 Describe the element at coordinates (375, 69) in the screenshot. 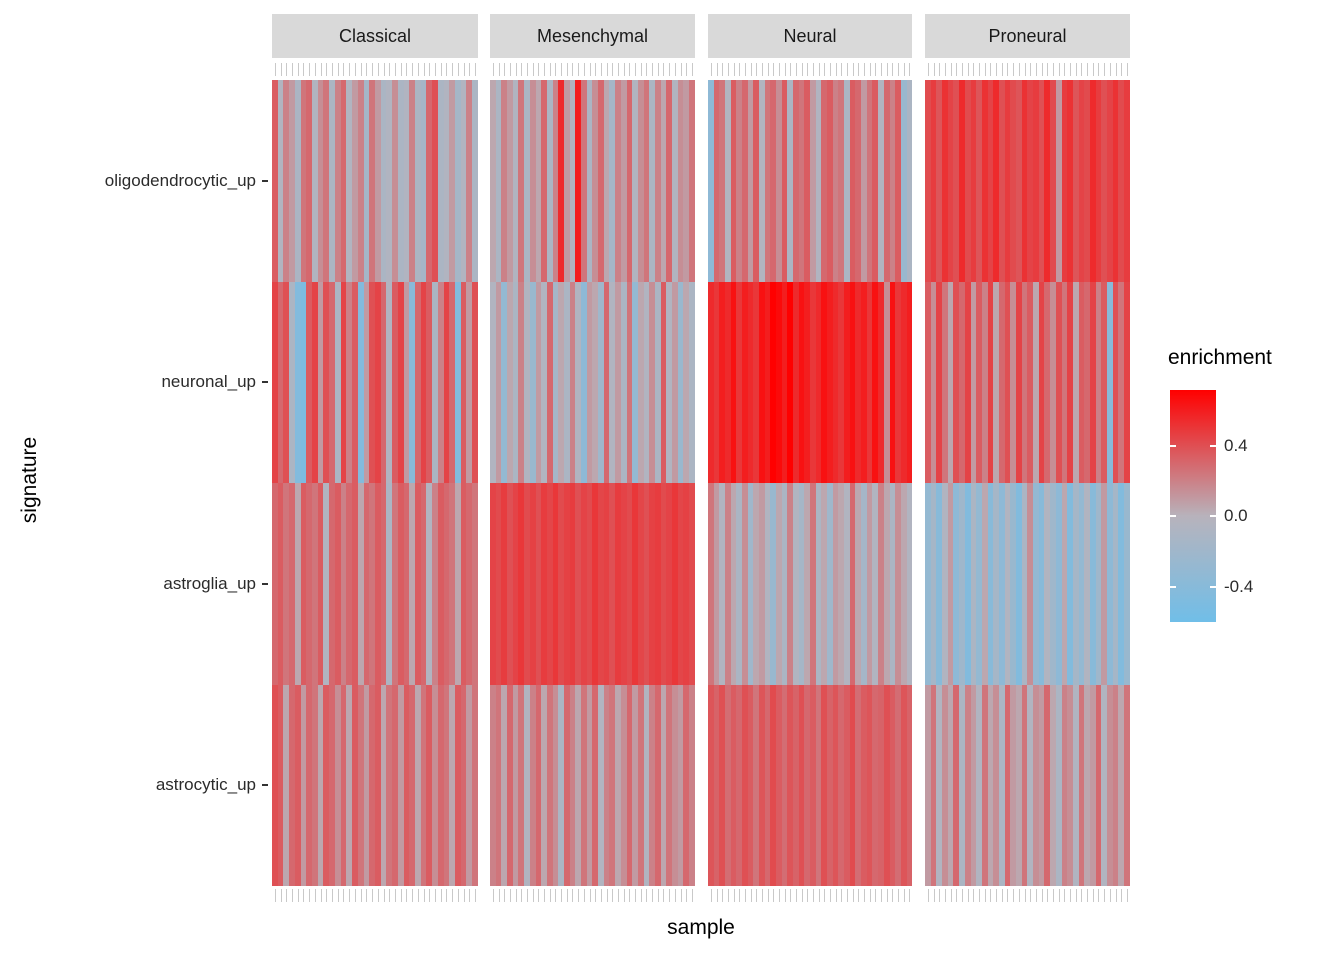

I see `sample-ticks-top` at that location.